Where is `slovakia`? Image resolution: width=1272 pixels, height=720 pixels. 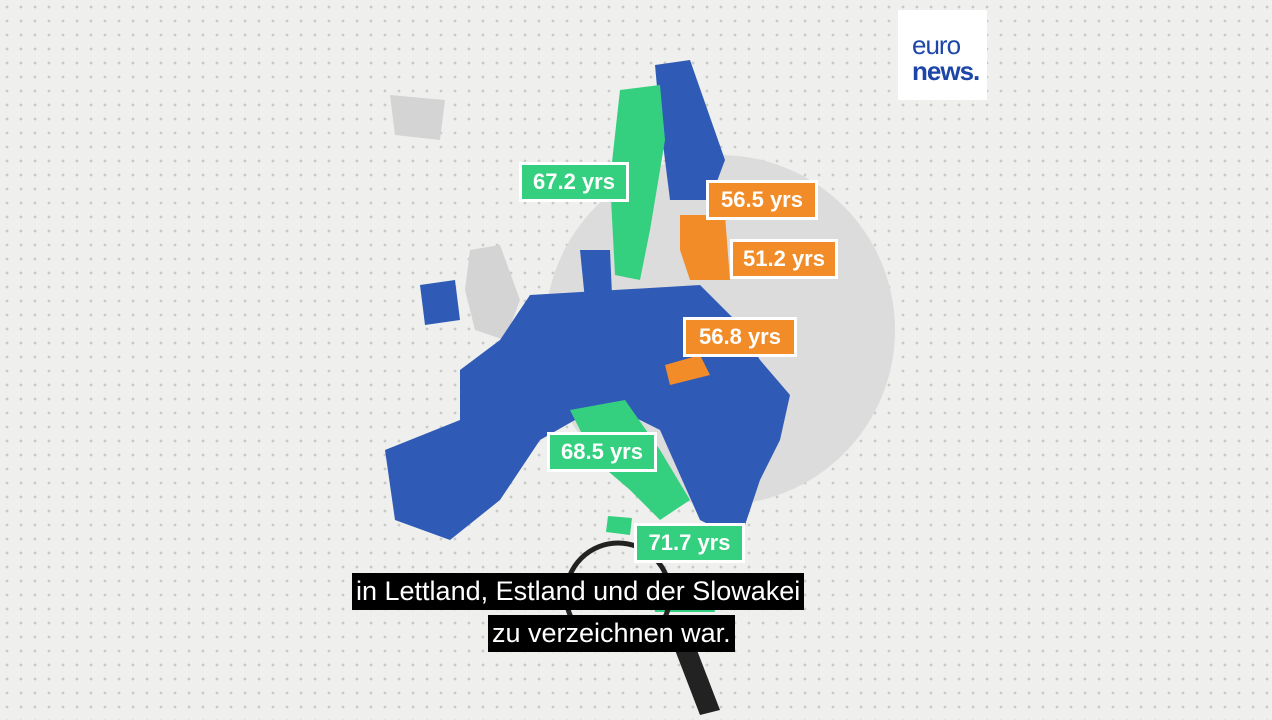
slovakia is located at coordinates (687, 370).